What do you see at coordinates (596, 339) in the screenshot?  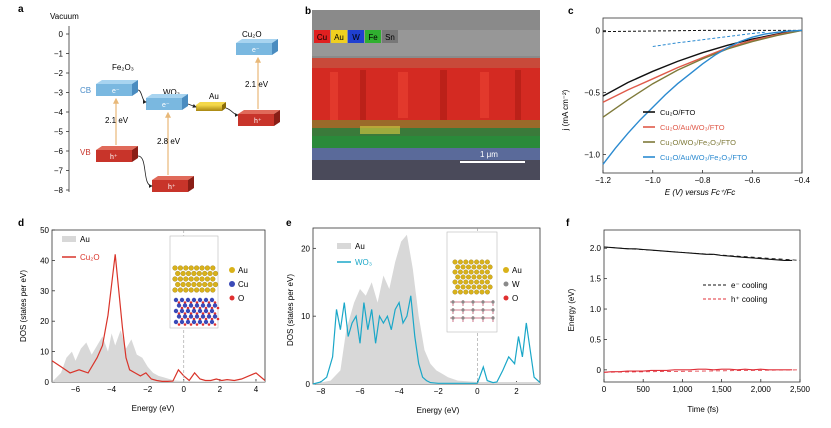 I see `y-tick-label: 0.5` at bounding box center [596, 339].